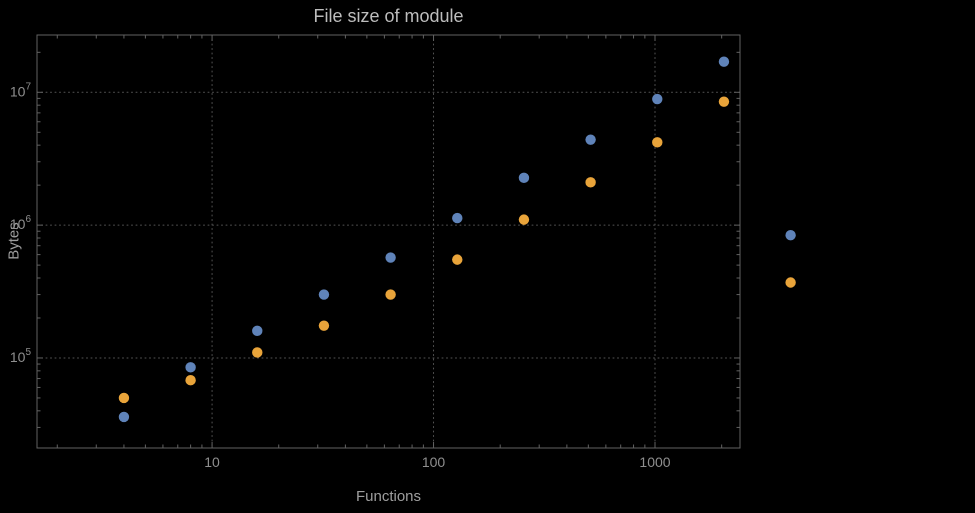 The image size is (975, 513). Describe the element at coordinates (388, 496) in the screenshot. I see `x-axis-label: Functions` at that location.